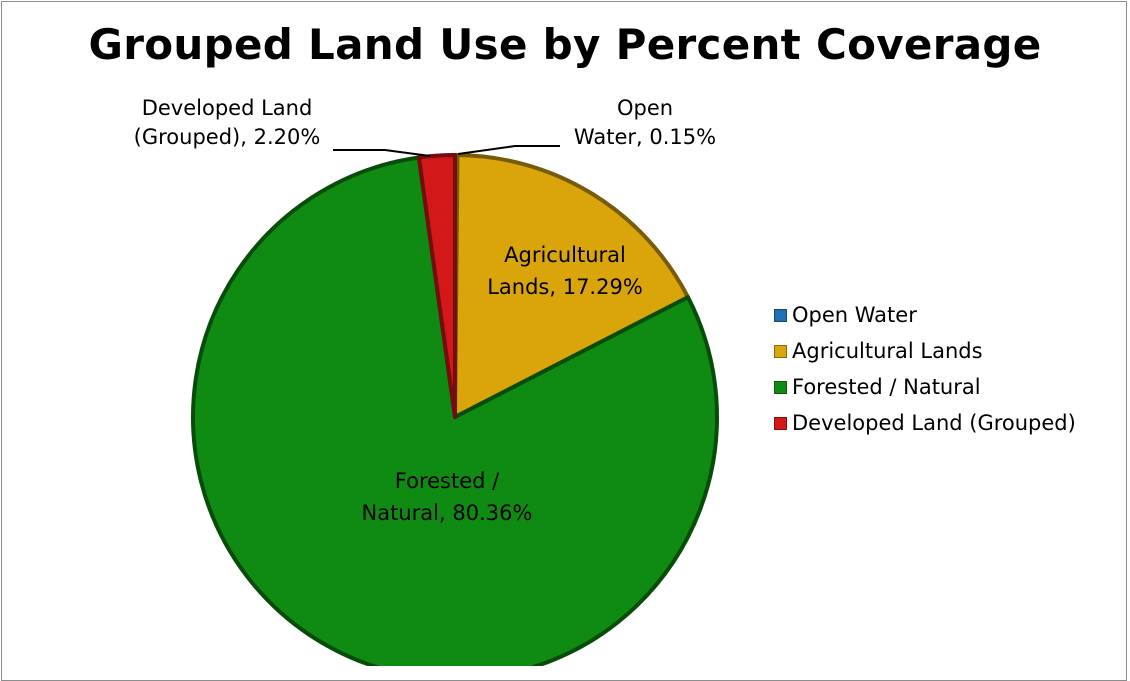  What do you see at coordinates (887, 351) in the screenshot?
I see `legend-label: Agricultural Lands` at bounding box center [887, 351].